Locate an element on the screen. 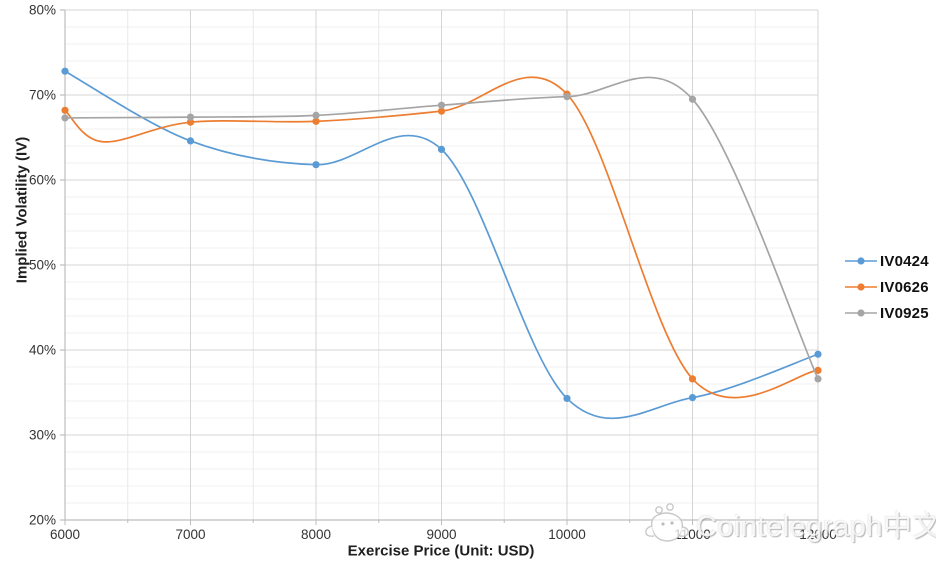  x-tick-label: 8000 is located at coordinates (316, 534).